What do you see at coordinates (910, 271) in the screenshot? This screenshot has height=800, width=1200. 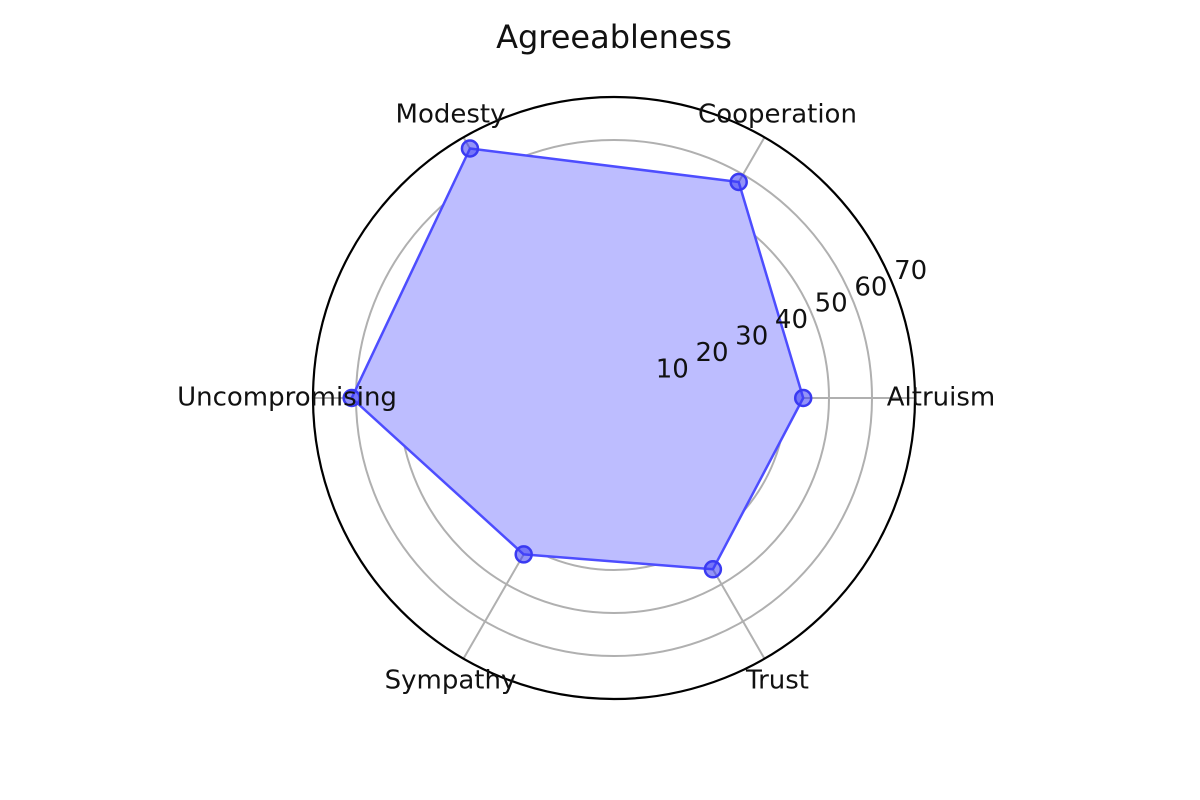 I see `radial-tick-label-70: 70` at bounding box center [910, 271].